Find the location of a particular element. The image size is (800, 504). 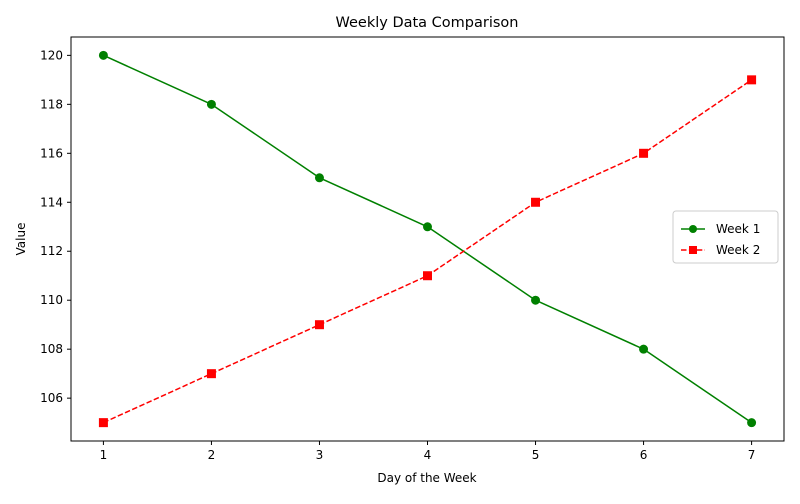

x-tick-label: 2 is located at coordinates (212, 455).